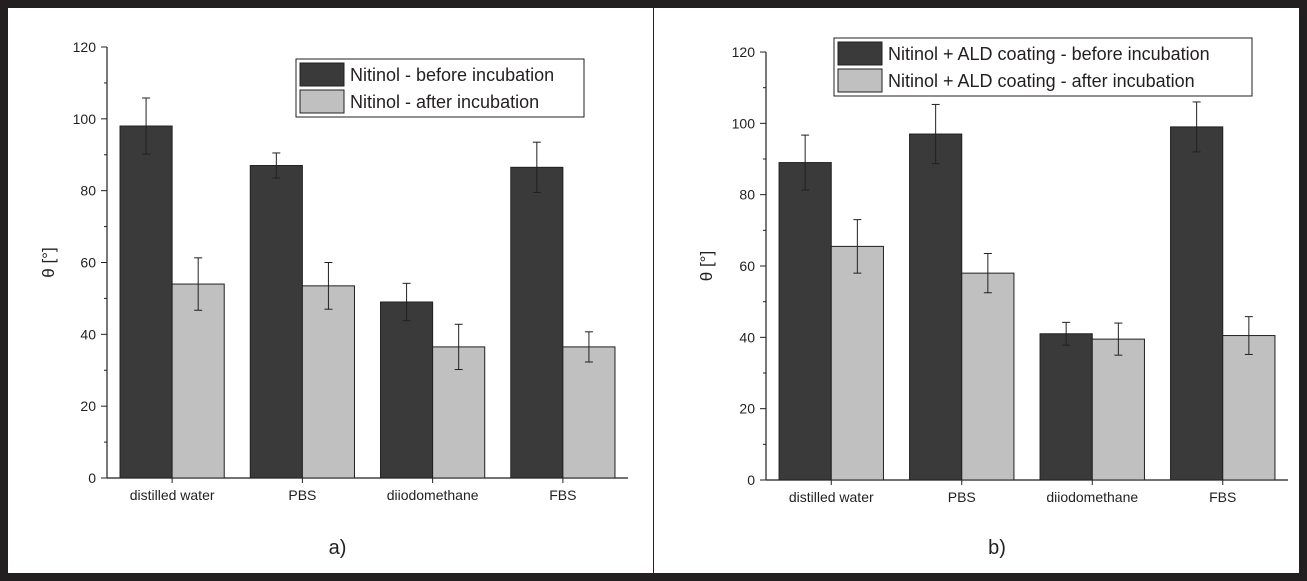  What do you see at coordinates (338, 548) in the screenshot?
I see `panel-label: a)` at bounding box center [338, 548].